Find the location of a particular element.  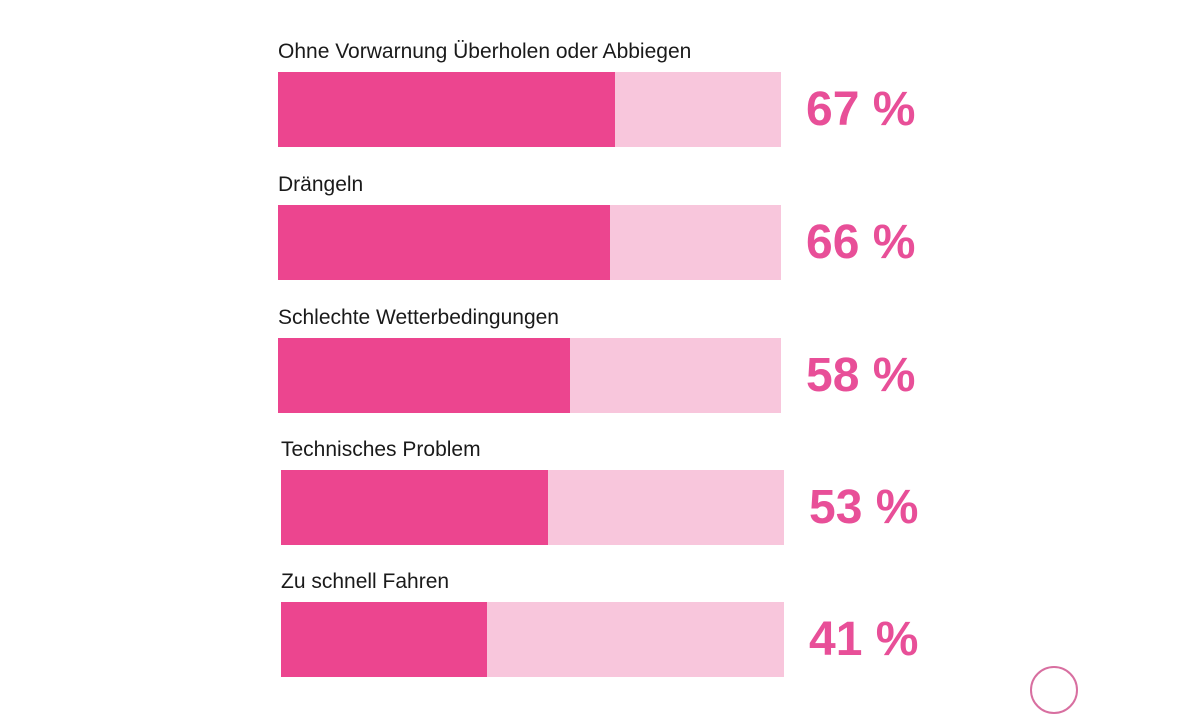

value-label: 58 % is located at coordinates (861, 375).